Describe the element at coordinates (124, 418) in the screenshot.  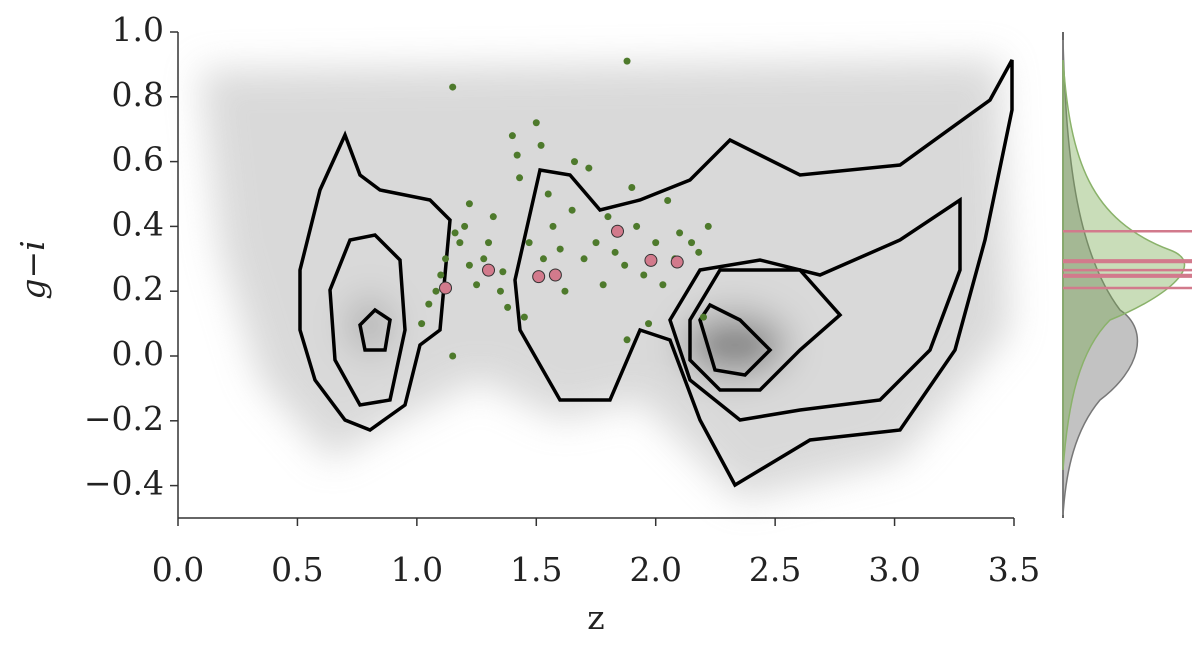
I see `y-tick-label: −0.2` at that location.